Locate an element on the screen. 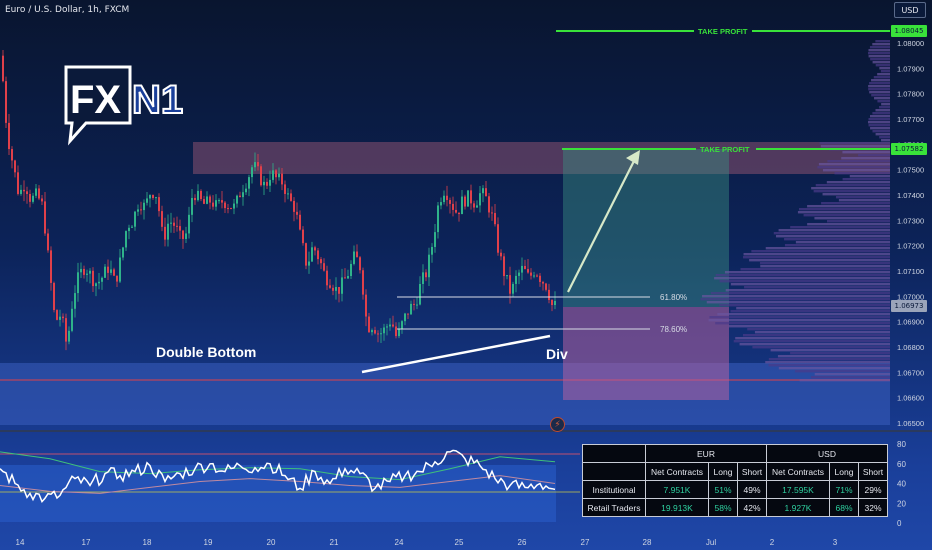  price-tick-label: 1.07900 is located at coordinates (910, 68).